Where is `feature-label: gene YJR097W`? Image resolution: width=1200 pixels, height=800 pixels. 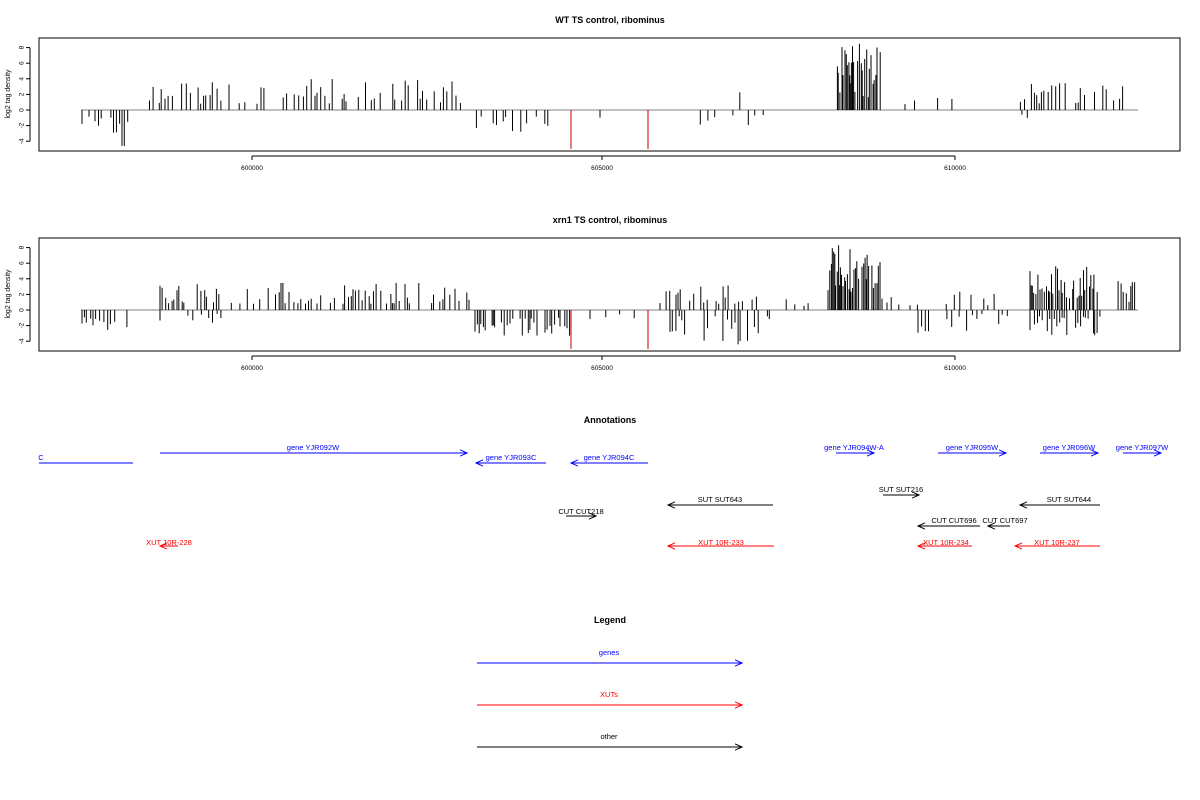
feature-label: gene YJR097W is located at coordinates (1142, 447).